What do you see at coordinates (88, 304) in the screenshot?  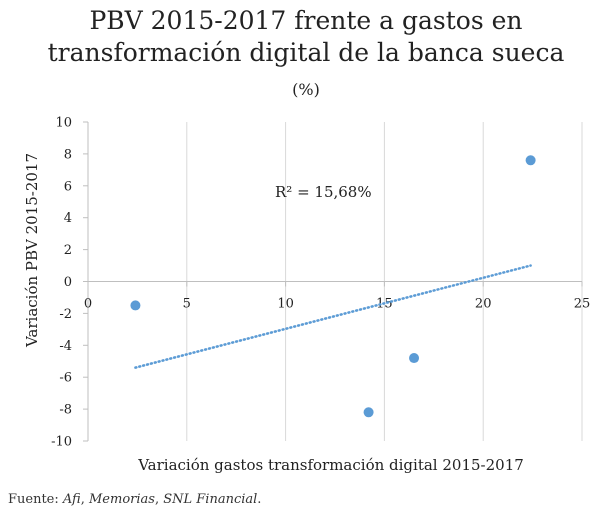 I see `x-tick-label: 0` at bounding box center [88, 304].